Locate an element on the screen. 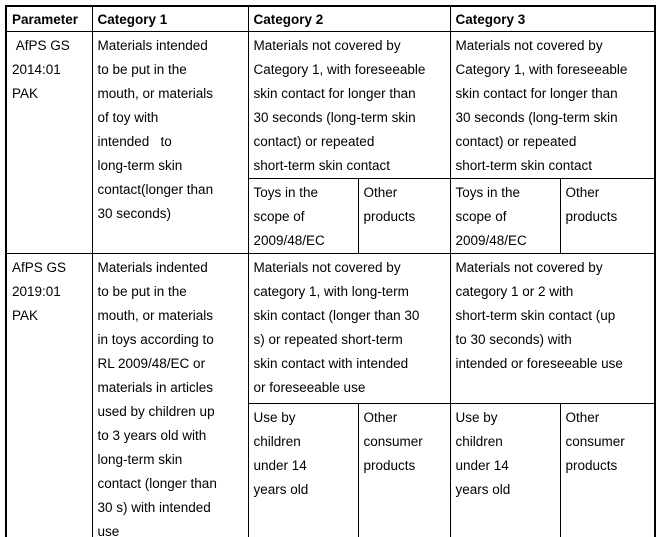 This screenshot has height=537, width=660. header-category-1-label: Category 1 is located at coordinates (132, 19).